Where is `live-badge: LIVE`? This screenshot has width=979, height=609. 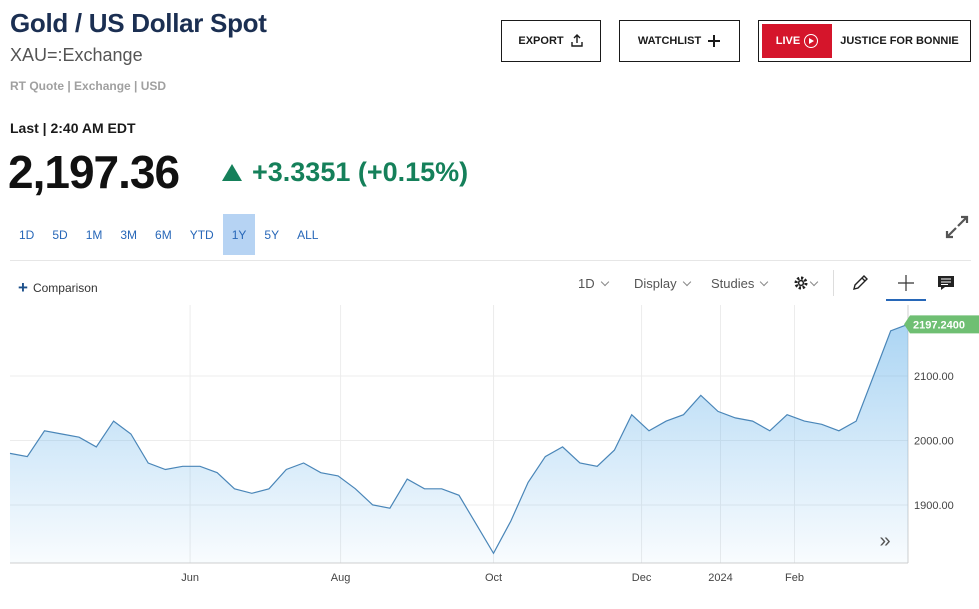
live-badge: LIVE is located at coordinates (797, 41).